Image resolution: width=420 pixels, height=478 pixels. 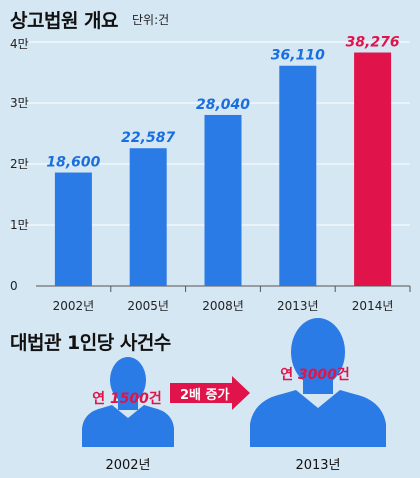 What do you see at coordinates (151, 20) in the screenshot?
I see `unit-label: 단위:건` at bounding box center [151, 20].